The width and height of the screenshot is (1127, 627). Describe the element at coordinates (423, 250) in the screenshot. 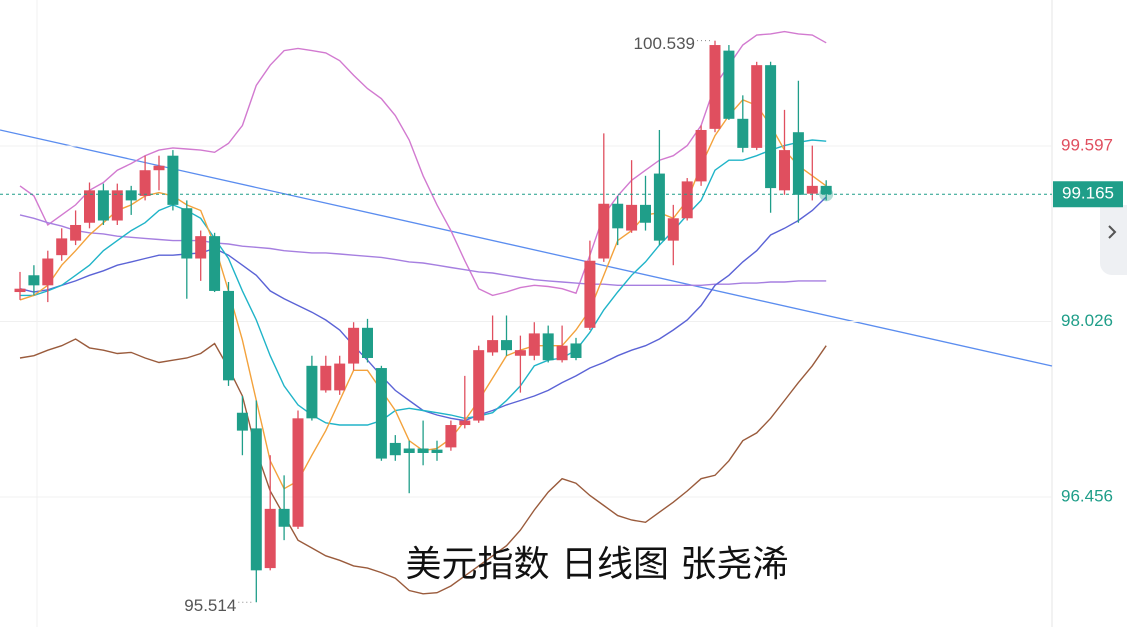

I see `indicator-line` at that location.